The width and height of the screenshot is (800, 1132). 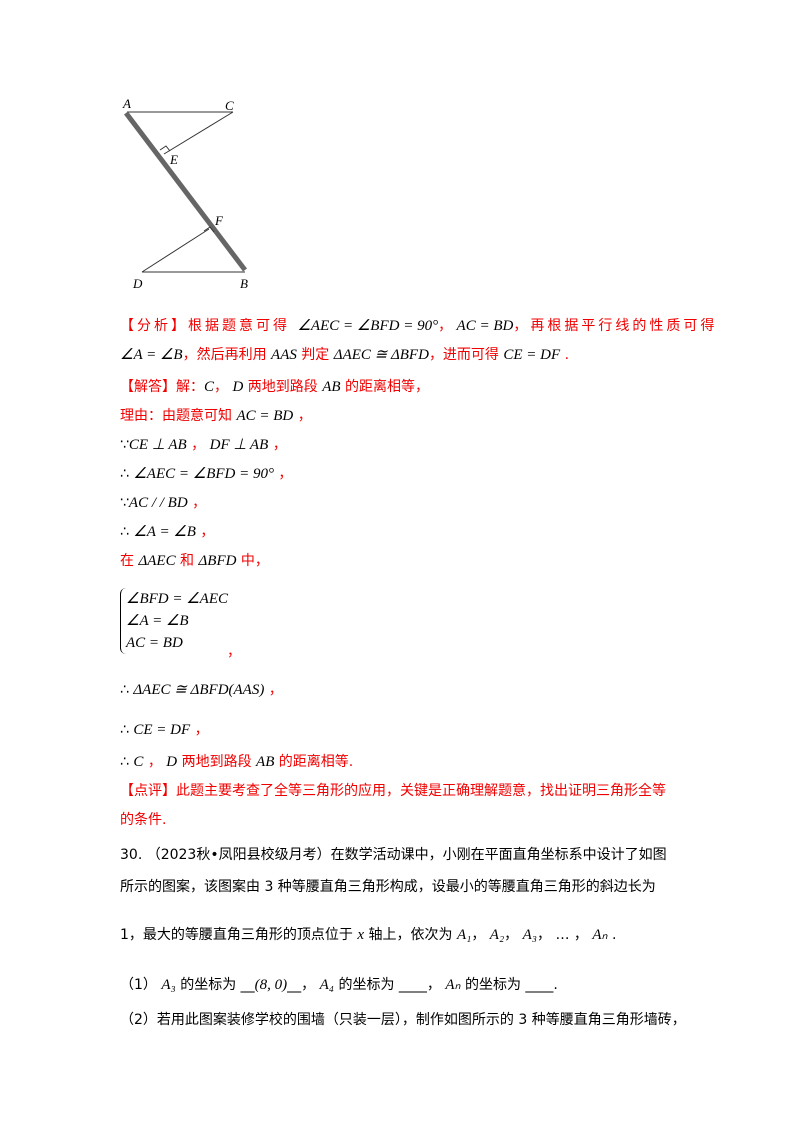 What do you see at coordinates (158, 503) in the screenshot?
I see `math-expression: AC / / BD` at bounding box center [158, 503].